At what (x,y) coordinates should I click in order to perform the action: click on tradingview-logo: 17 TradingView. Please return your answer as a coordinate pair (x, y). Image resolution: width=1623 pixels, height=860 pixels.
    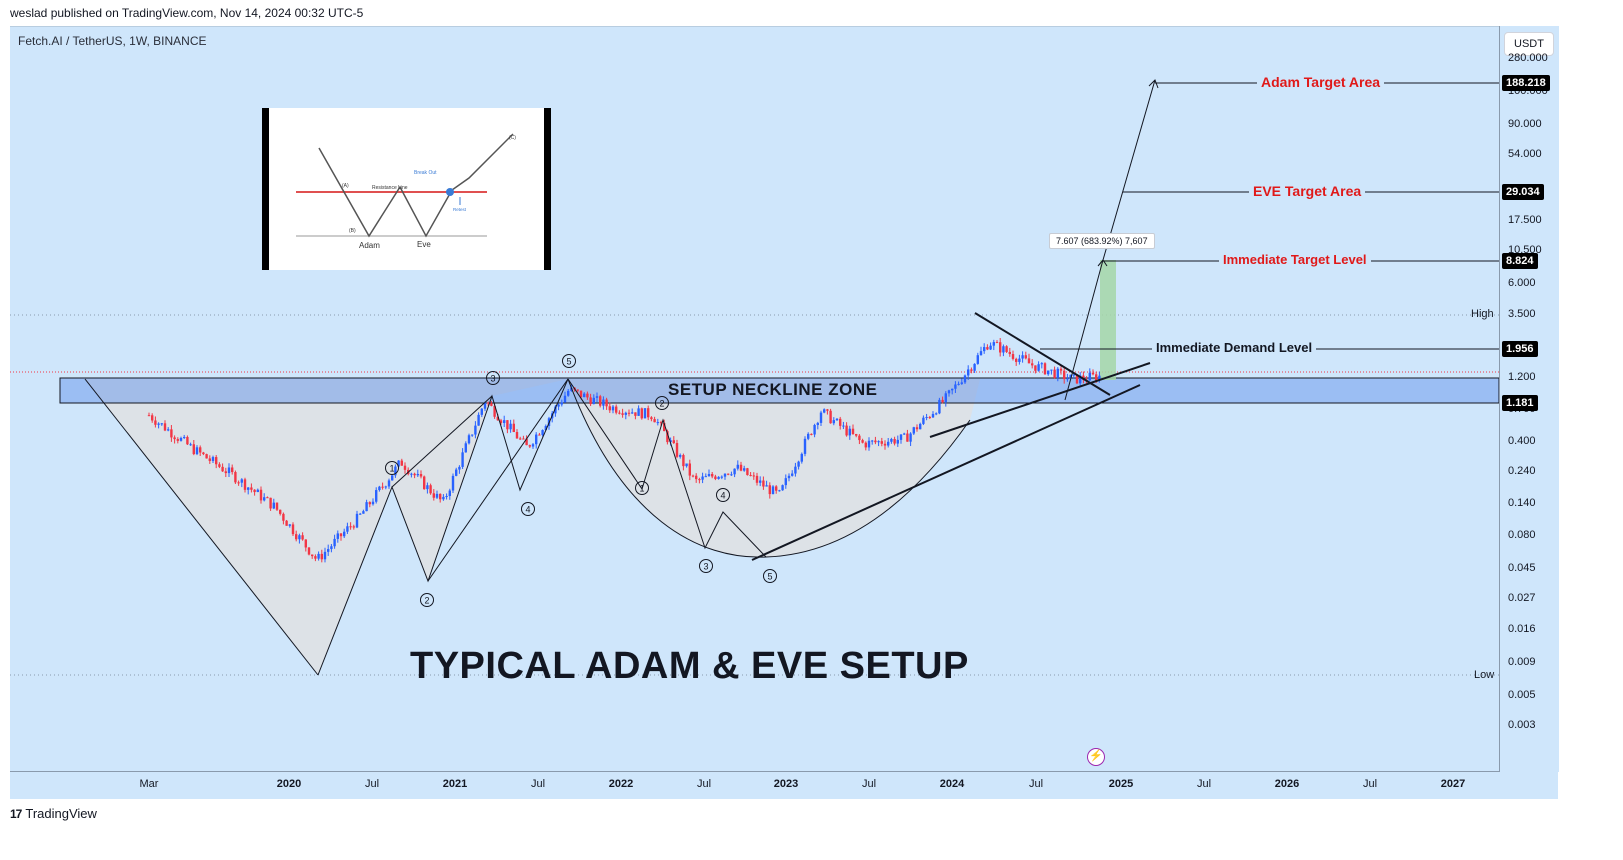
    Looking at the image, I should click on (53, 813).